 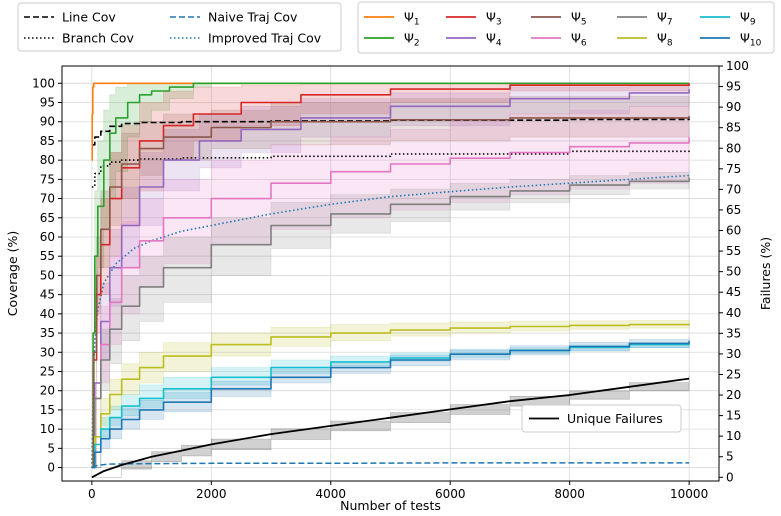 I want to click on y-tick-label: 20, so click(x=47, y=391).